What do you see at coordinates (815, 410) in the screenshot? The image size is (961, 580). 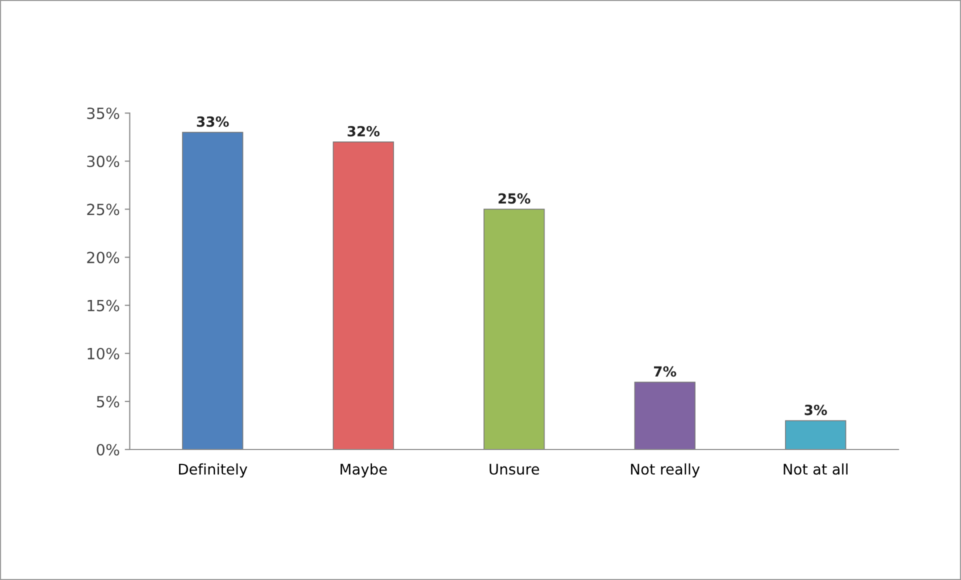 I see `data-label: 3%` at bounding box center [815, 410].